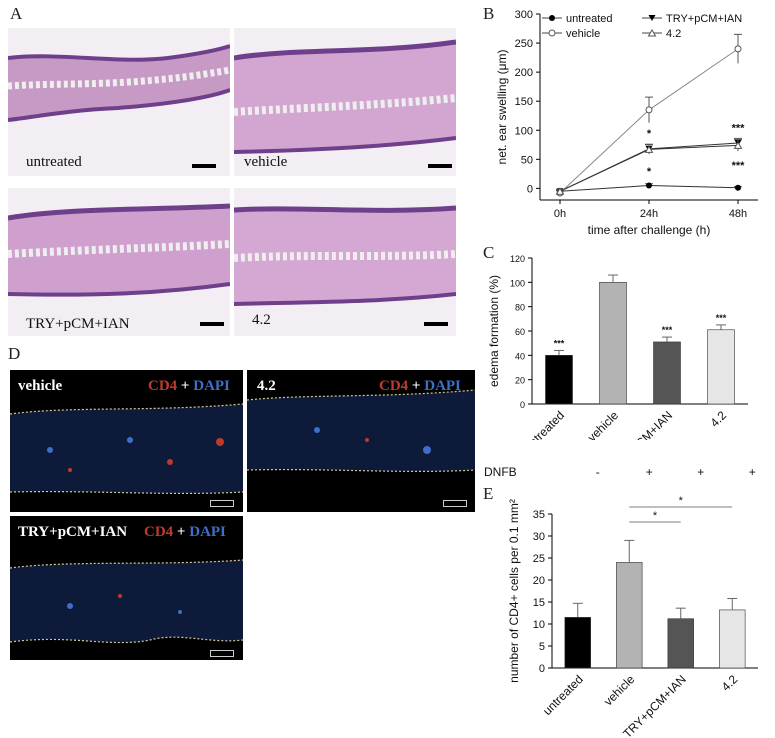 The width and height of the screenshot is (775, 738). I want to click on histology-image-try-pcm-ian: TRY+pCM+IAN, so click(119, 262).